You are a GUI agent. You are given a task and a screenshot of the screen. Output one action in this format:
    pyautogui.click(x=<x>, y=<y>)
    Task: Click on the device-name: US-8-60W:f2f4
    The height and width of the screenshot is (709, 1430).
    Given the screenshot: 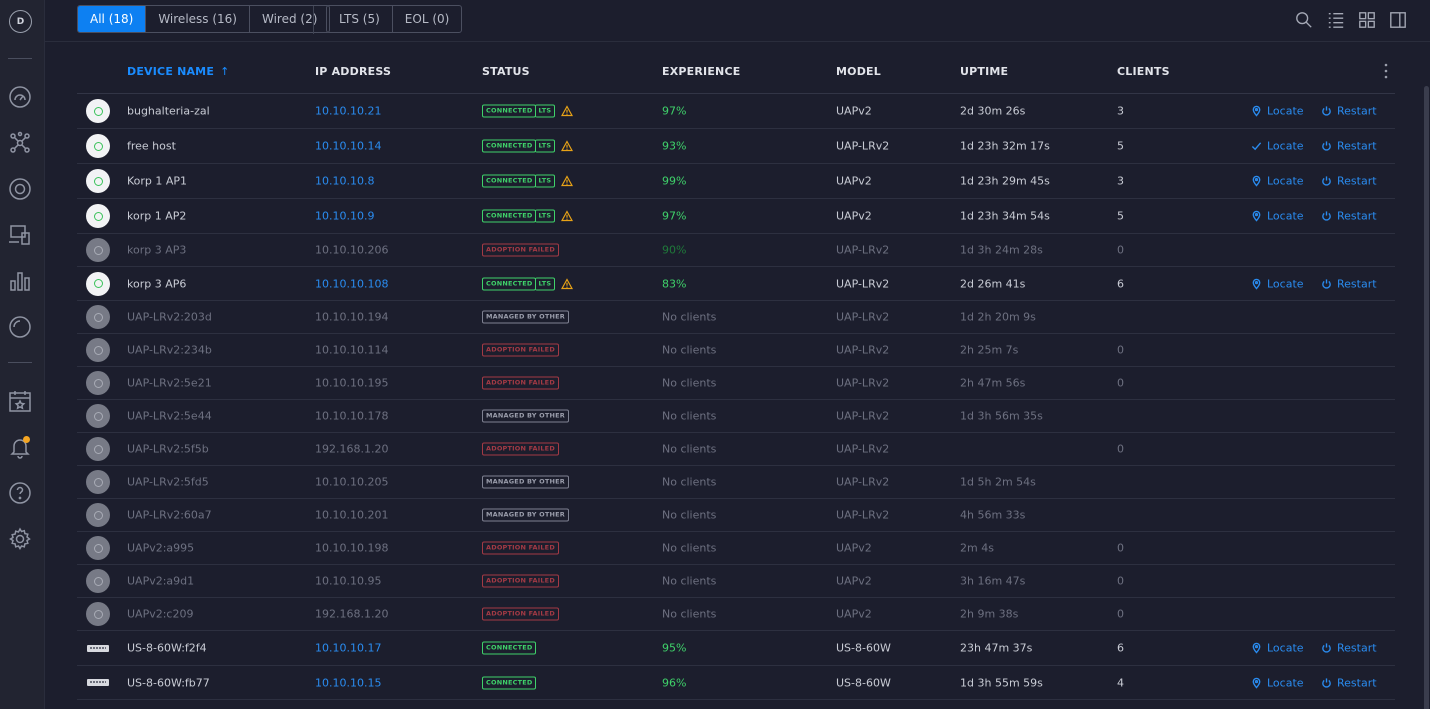 What is the action you would take?
    pyautogui.click(x=167, y=648)
    